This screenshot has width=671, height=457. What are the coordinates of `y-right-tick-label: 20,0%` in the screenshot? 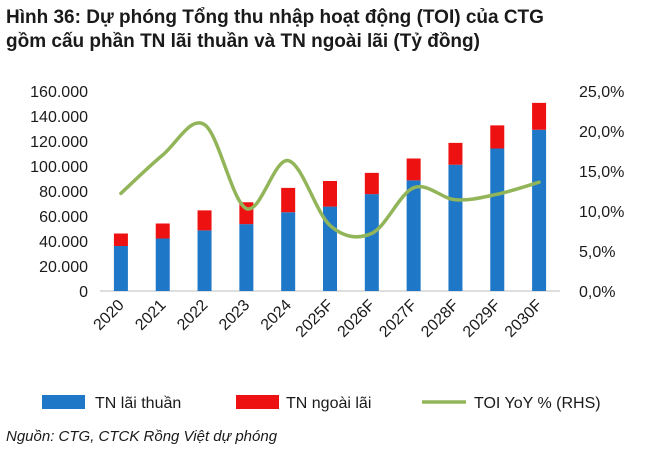 It's located at (601, 132).